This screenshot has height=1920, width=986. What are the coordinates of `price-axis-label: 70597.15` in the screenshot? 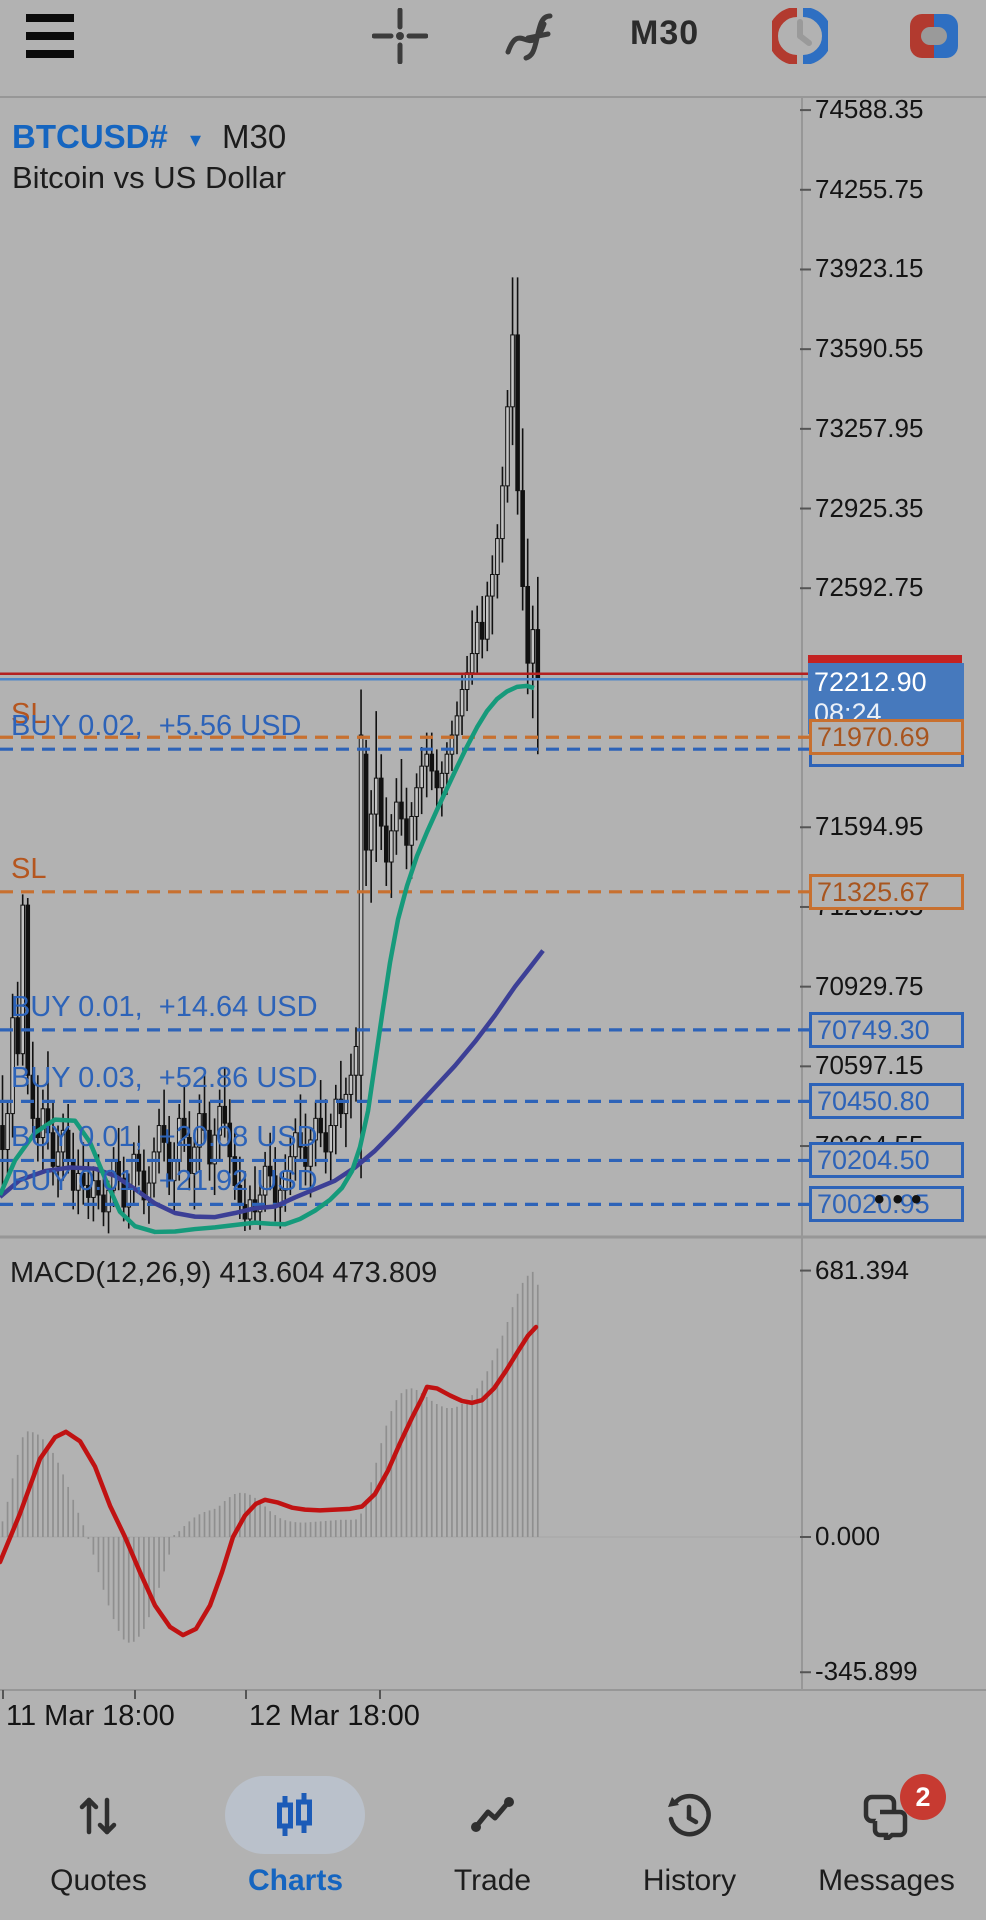 It's located at (869, 1065).